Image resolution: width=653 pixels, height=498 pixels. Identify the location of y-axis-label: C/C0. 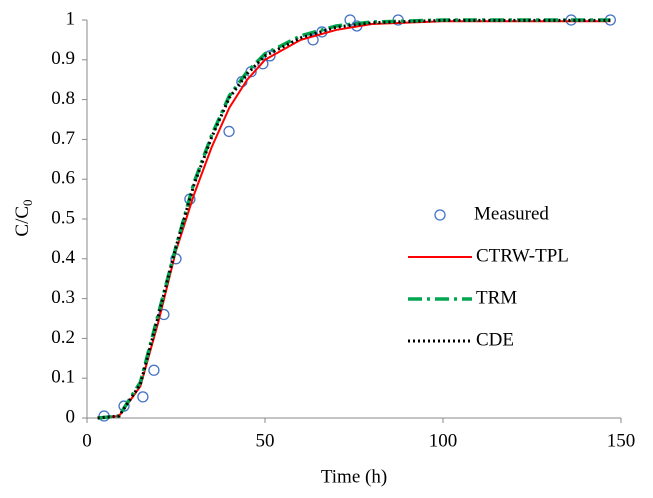
(23, 217).